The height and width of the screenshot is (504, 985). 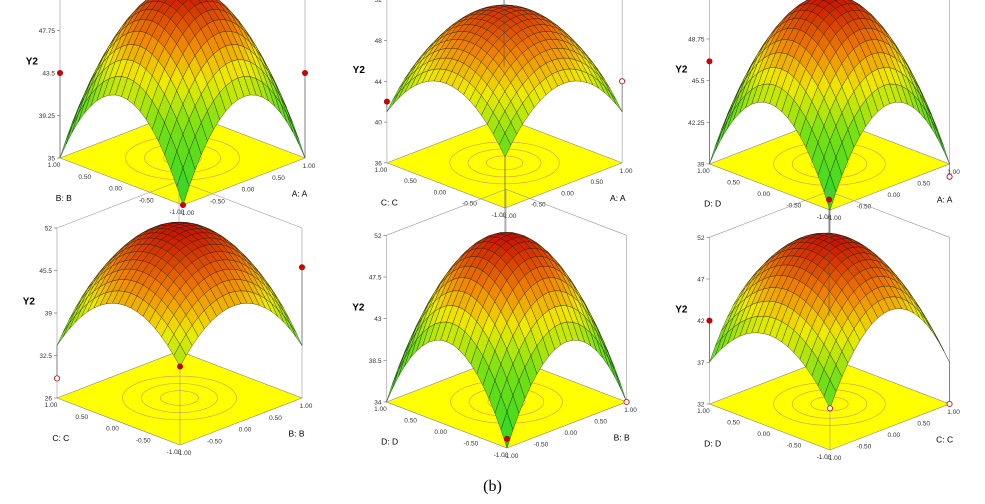 I want to click on y-tick-label: 0.50, so click(x=84, y=177).